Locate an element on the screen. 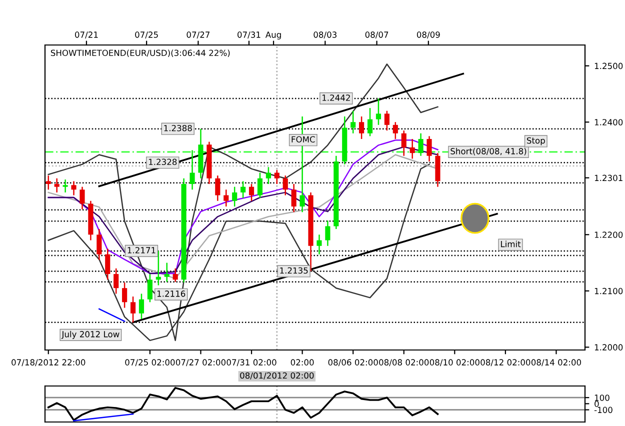  x-tick-label: 08/10 02:00 is located at coordinates (455, 362).